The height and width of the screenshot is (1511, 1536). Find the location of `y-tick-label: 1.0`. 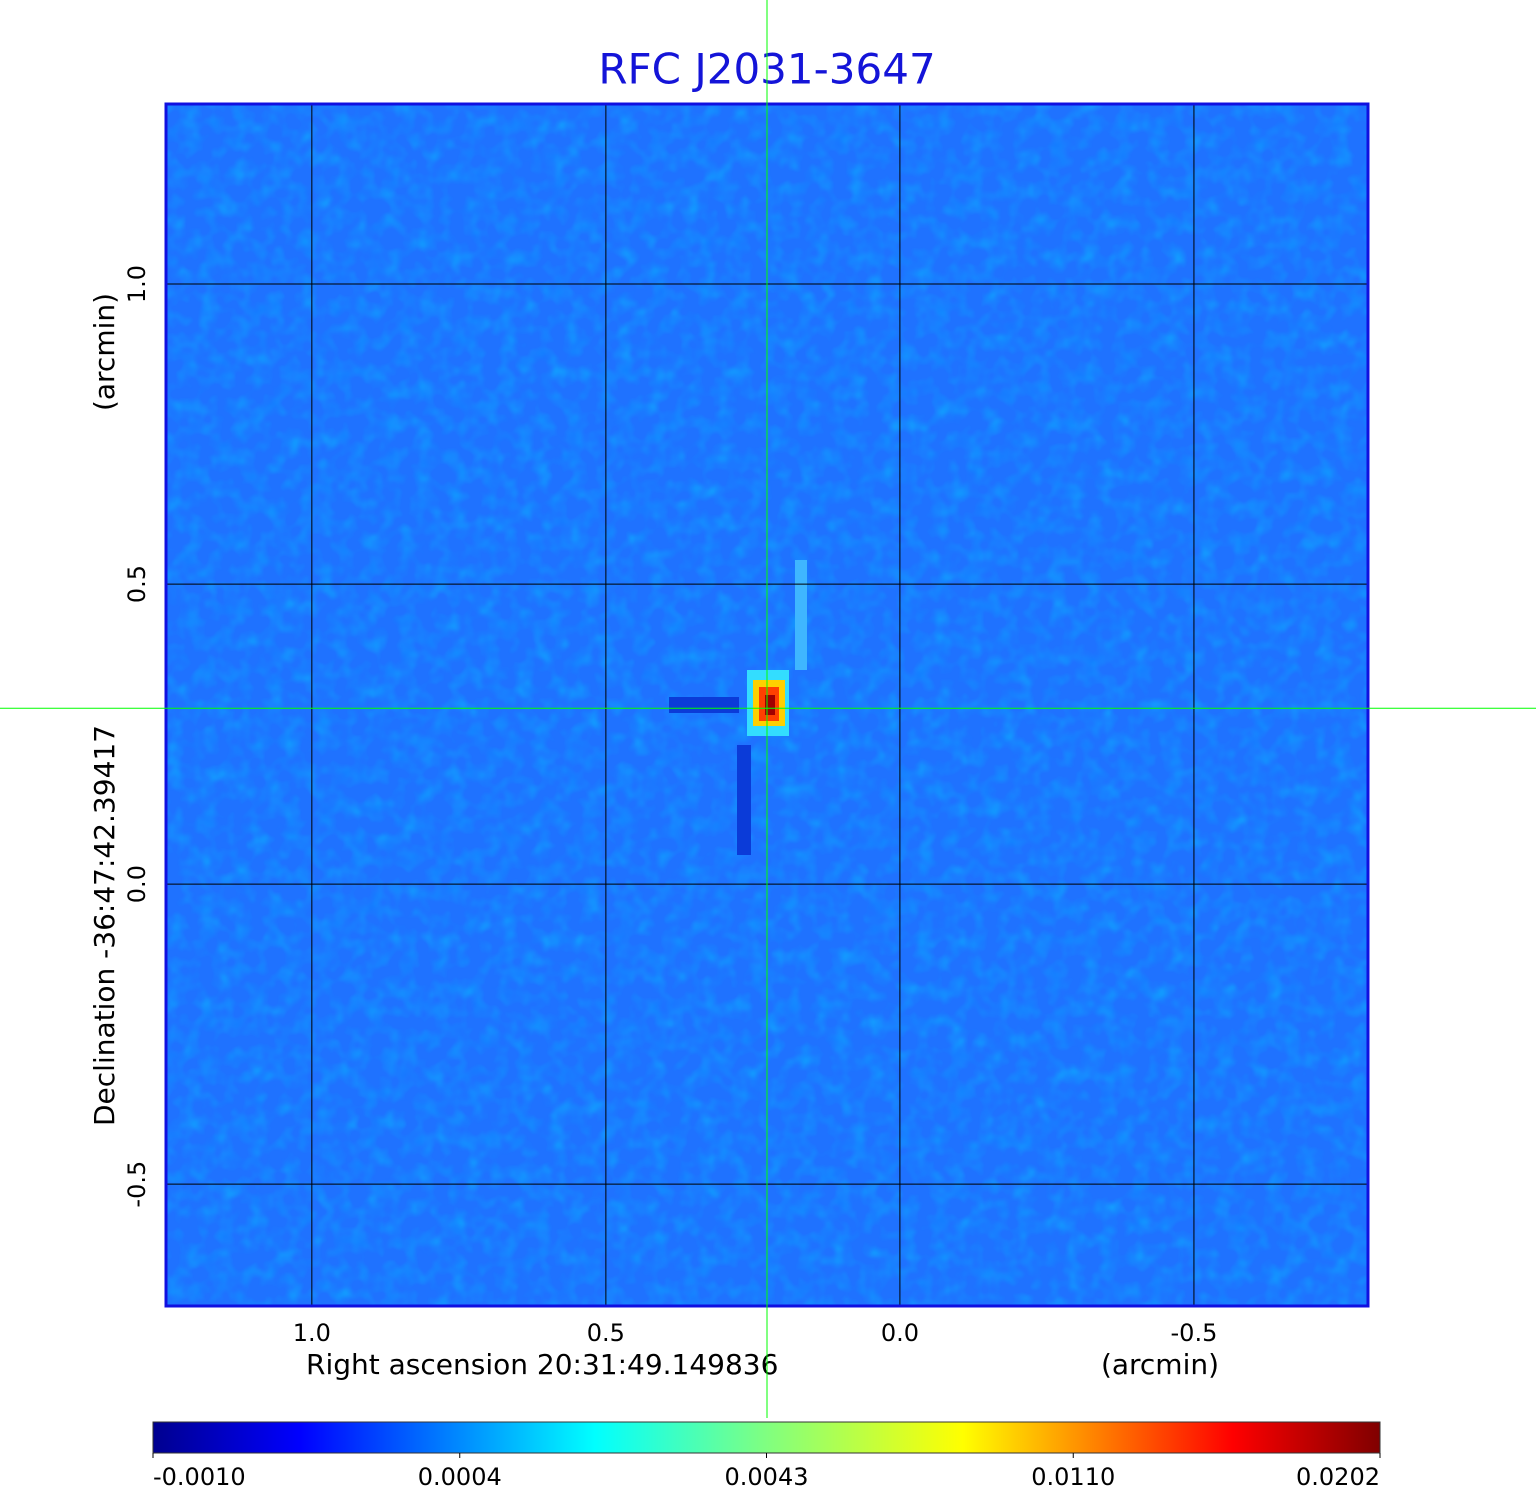

y-tick-label: 1.0 is located at coordinates (137, 284).